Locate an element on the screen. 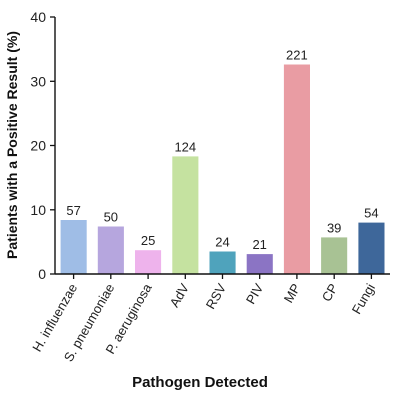  data-label-2: 25 is located at coordinates (148, 240).